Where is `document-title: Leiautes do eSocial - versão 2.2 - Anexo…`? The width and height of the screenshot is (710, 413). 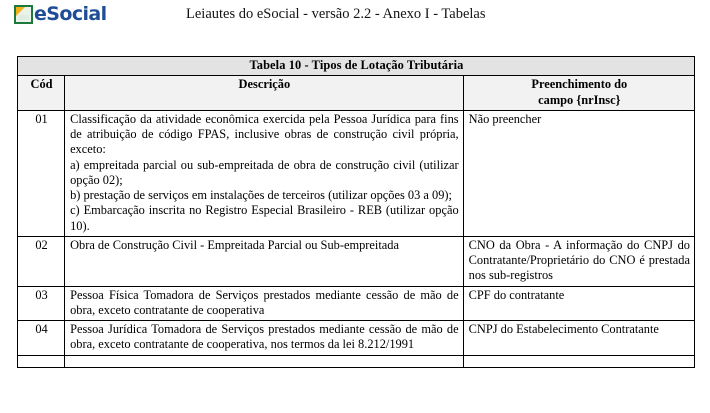
document-title: Leiautes do eSocial - versão 2.2 - Anexo… is located at coordinates (336, 14).